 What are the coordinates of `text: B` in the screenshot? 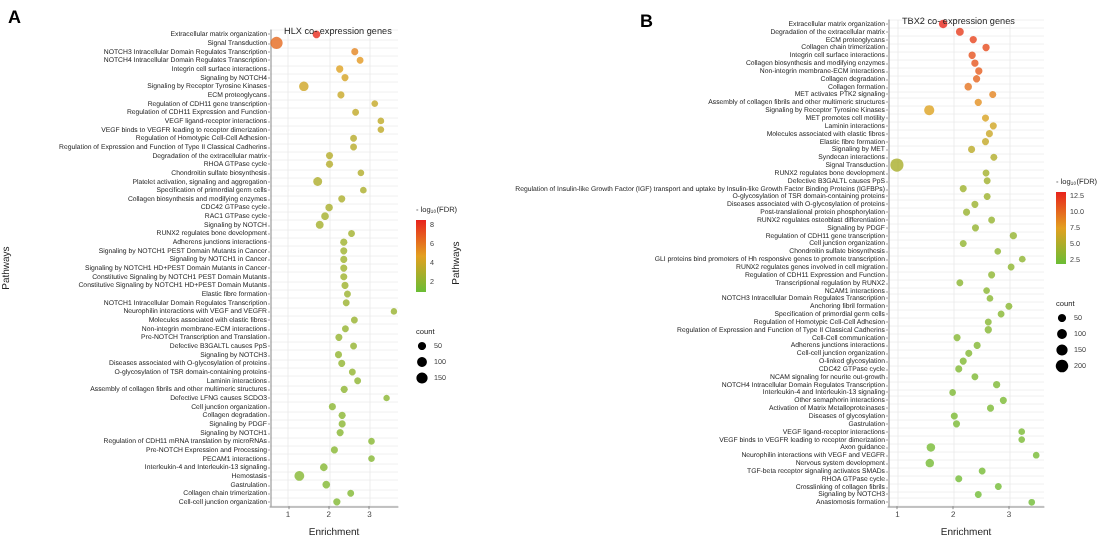 It's located at (647, 21).